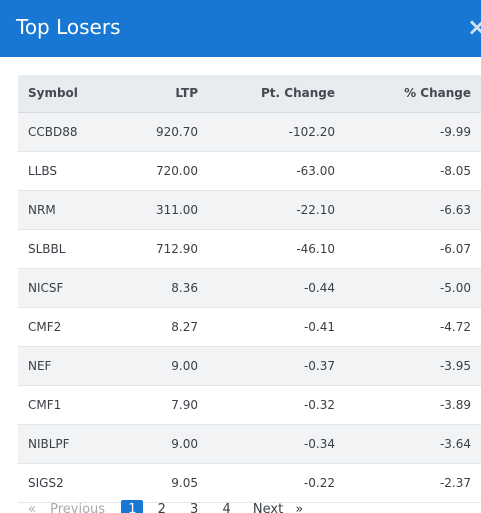  Describe the element at coordinates (159, 405) in the screenshot. I see `ltp-cell: 7.90` at that location.